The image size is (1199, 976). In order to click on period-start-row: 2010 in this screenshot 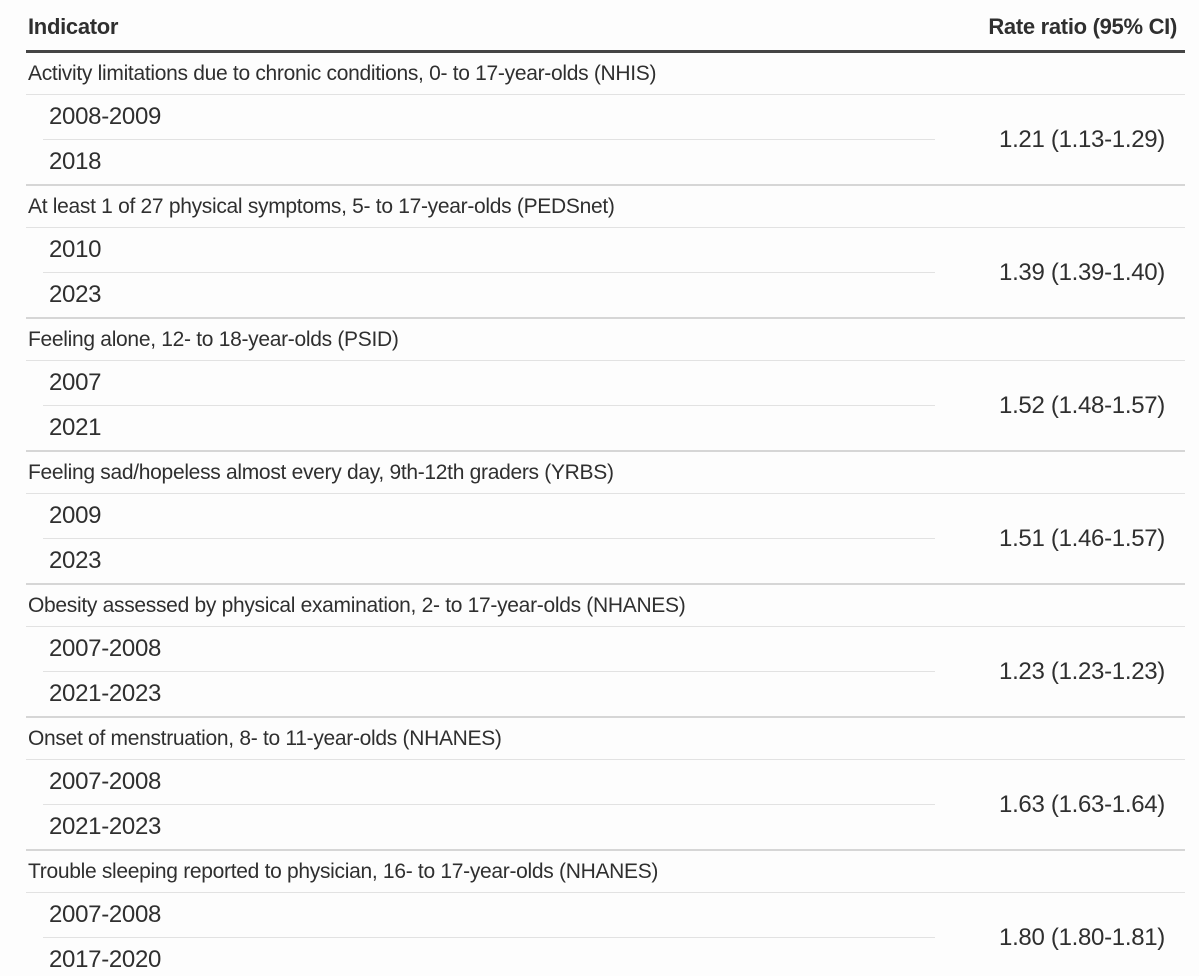, I will do `click(489, 250)`.